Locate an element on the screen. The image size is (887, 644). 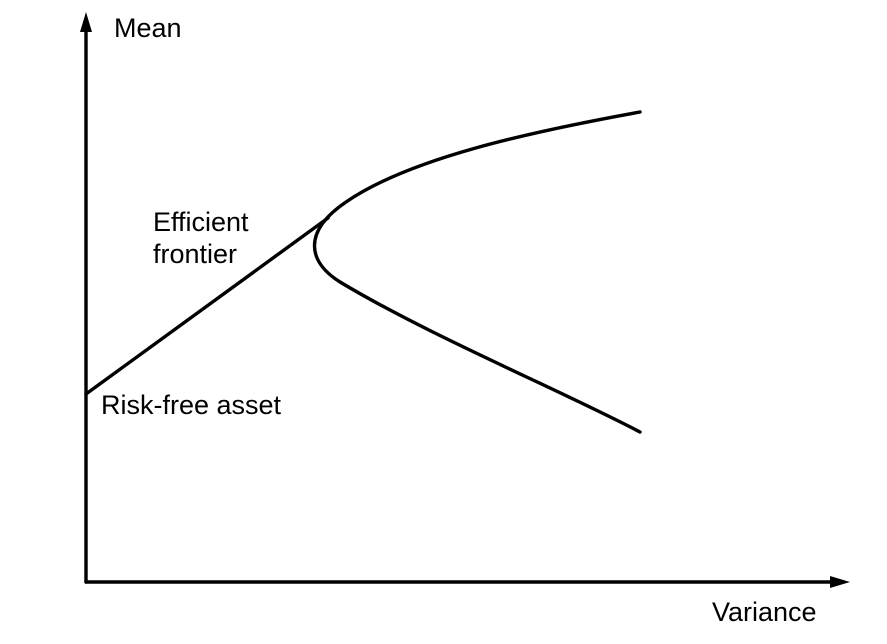
y-axis-arrowhead is located at coordinates (86, 22).